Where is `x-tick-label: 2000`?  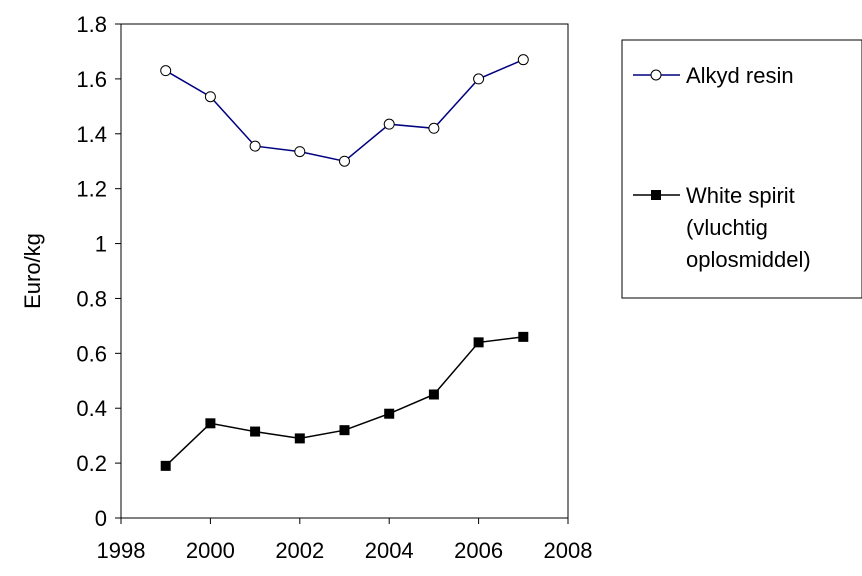
x-tick-label: 2000 is located at coordinates (210, 550).